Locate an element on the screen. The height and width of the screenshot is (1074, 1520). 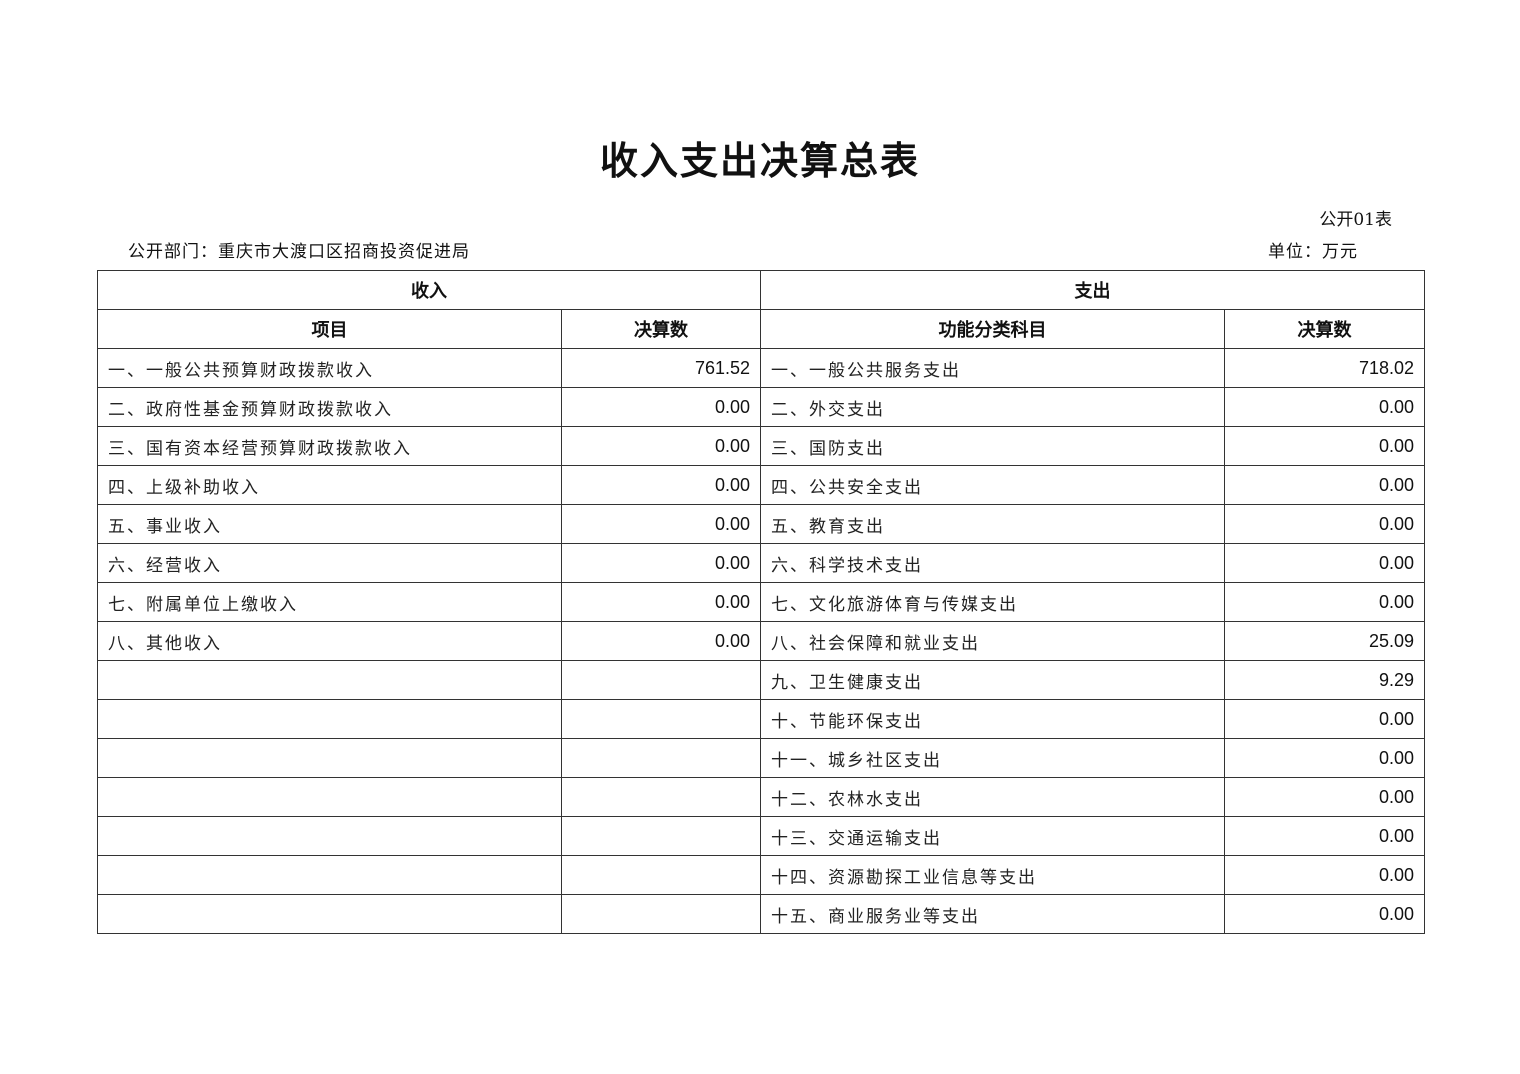
expense-item-cell: 十三、交通运输支出 is located at coordinates (992, 836).